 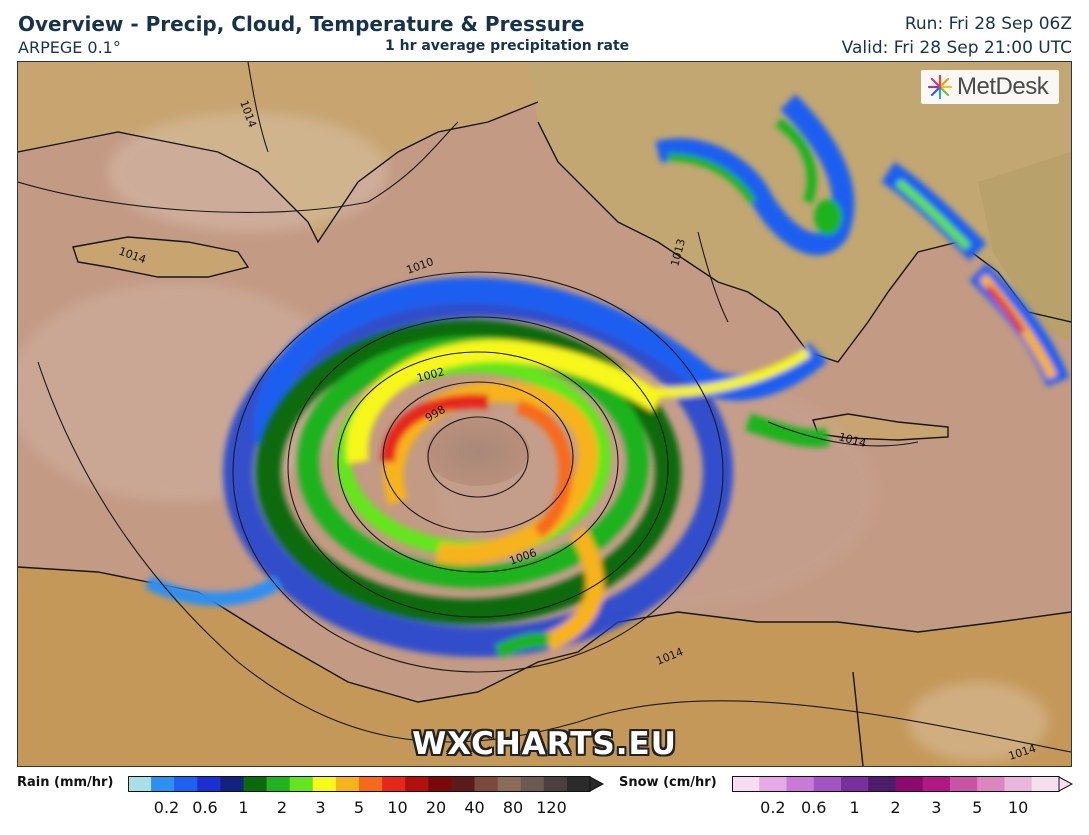 I want to click on colorbar-tick-label: 40, so click(x=474, y=807).